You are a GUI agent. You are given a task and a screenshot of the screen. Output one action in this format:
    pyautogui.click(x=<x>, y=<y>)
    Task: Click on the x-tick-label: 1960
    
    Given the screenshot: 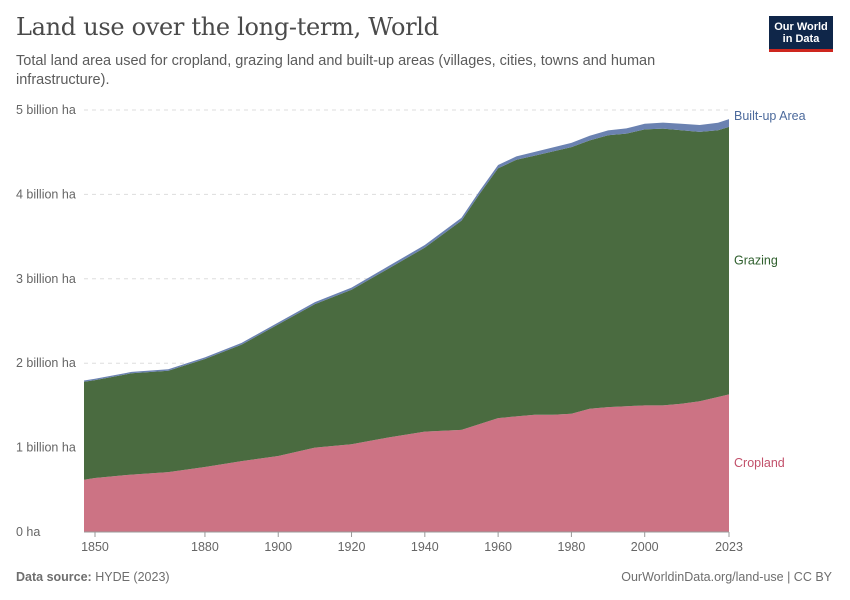 What is the action you would take?
    pyautogui.click(x=498, y=547)
    